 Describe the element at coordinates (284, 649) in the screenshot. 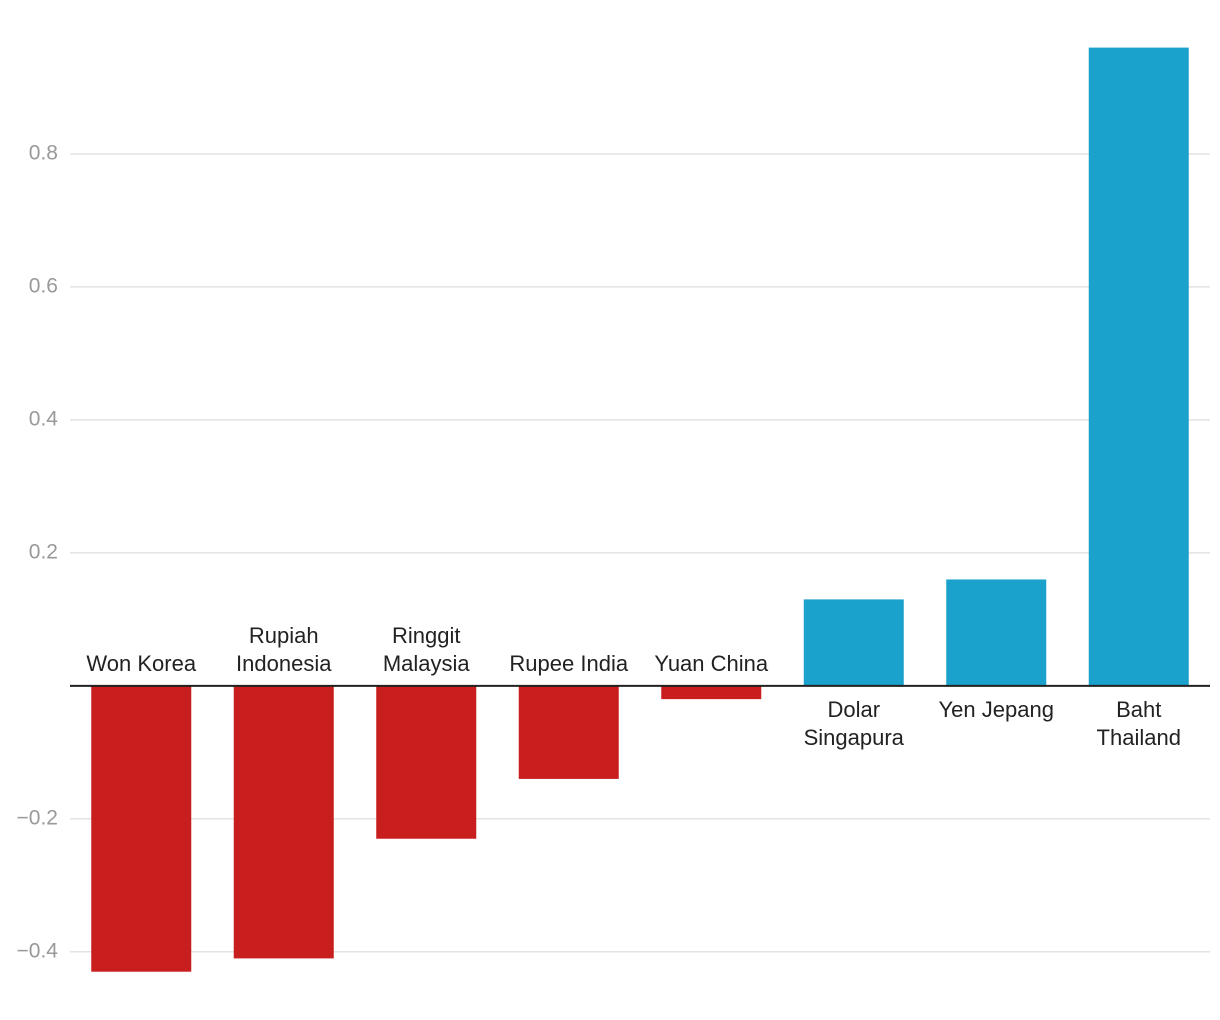

I see `category-label: Rupiah Indonesia` at that location.